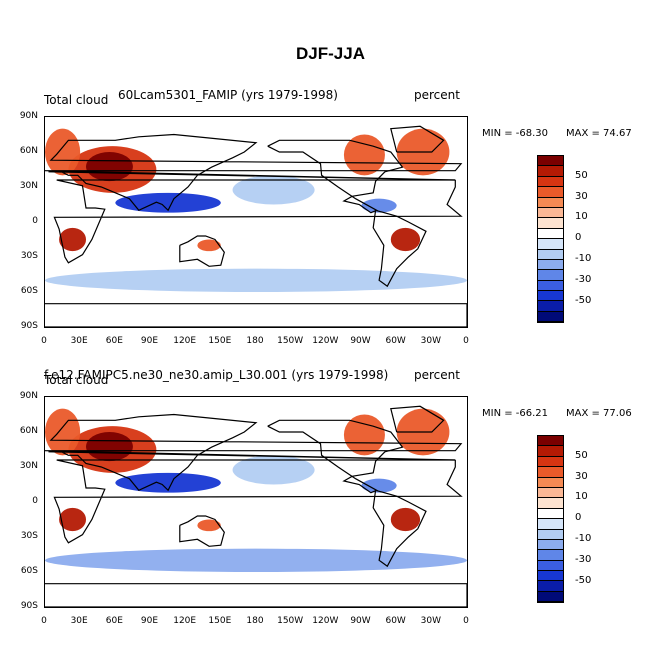 Image resolution: width=661 pixels, height=665 pixels. I want to click on lon-tick-label: 120E, so click(185, 341).